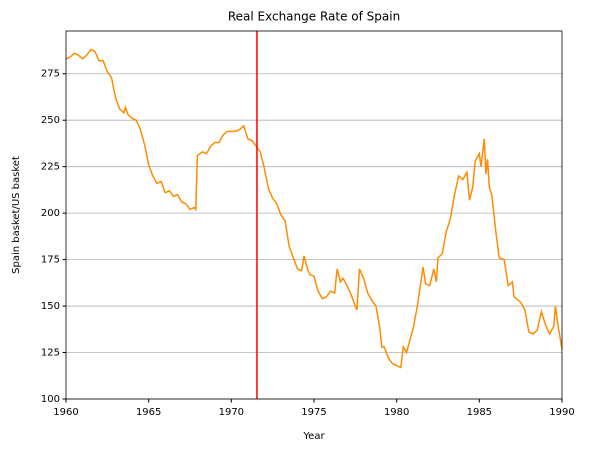 The image size is (589, 457). What do you see at coordinates (50, 213) in the screenshot?
I see `y-tick-label: 200` at bounding box center [50, 213].